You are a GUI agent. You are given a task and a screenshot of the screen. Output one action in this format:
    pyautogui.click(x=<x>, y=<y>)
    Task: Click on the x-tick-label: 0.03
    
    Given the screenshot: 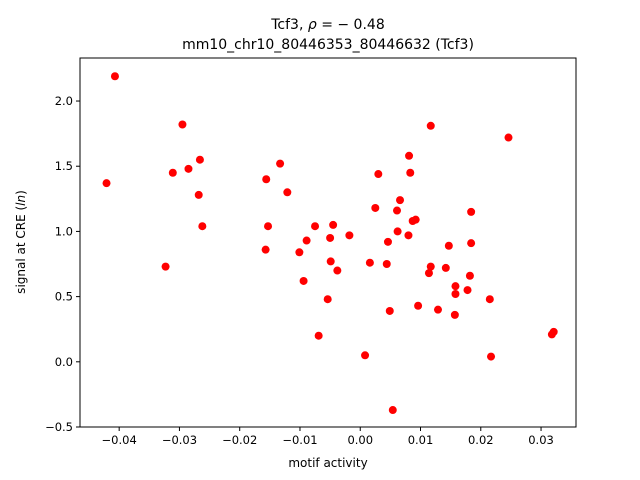 What is the action you would take?
    pyautogui.click(x=541, y=440)
    